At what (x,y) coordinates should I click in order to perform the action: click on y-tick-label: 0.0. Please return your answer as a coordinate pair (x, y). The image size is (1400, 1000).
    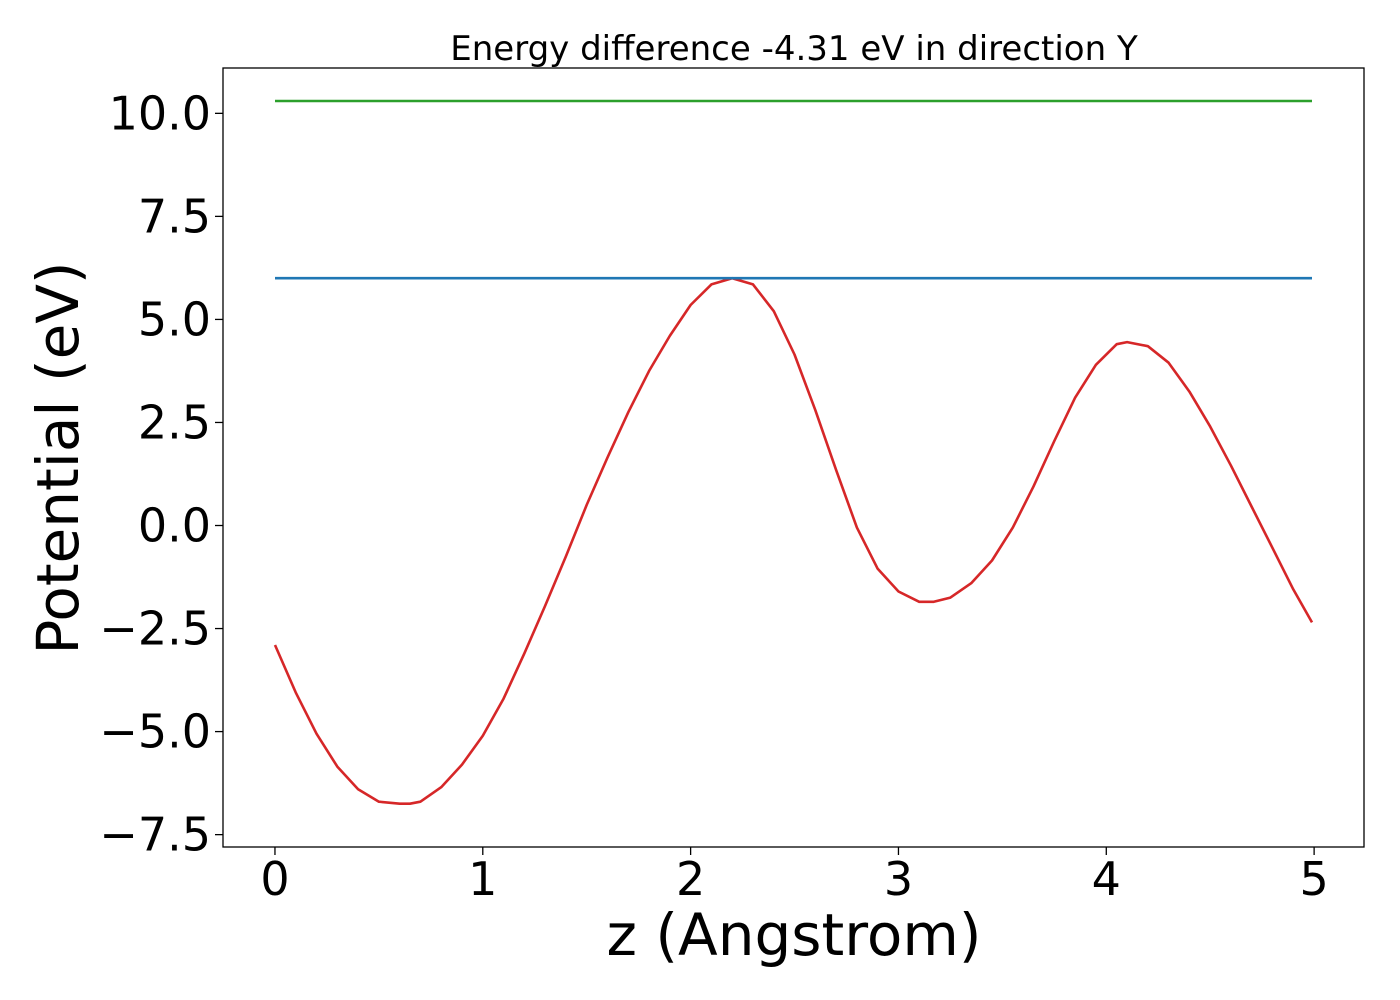
    Looking at the image, I should click on (174, 526).